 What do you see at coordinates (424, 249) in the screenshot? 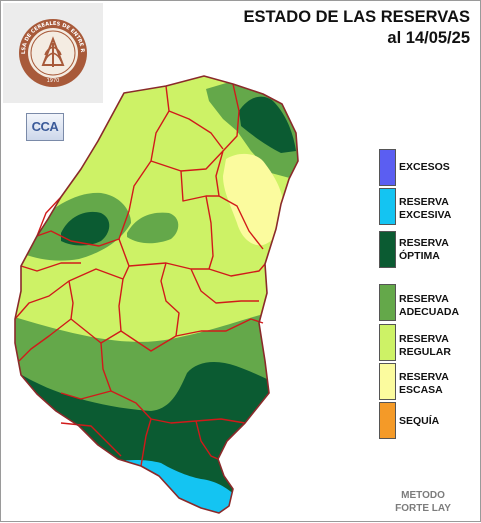
I see `legend-label-reserva-optima: RESERVA ÓPTIMA` at bounding box center [424, 249].